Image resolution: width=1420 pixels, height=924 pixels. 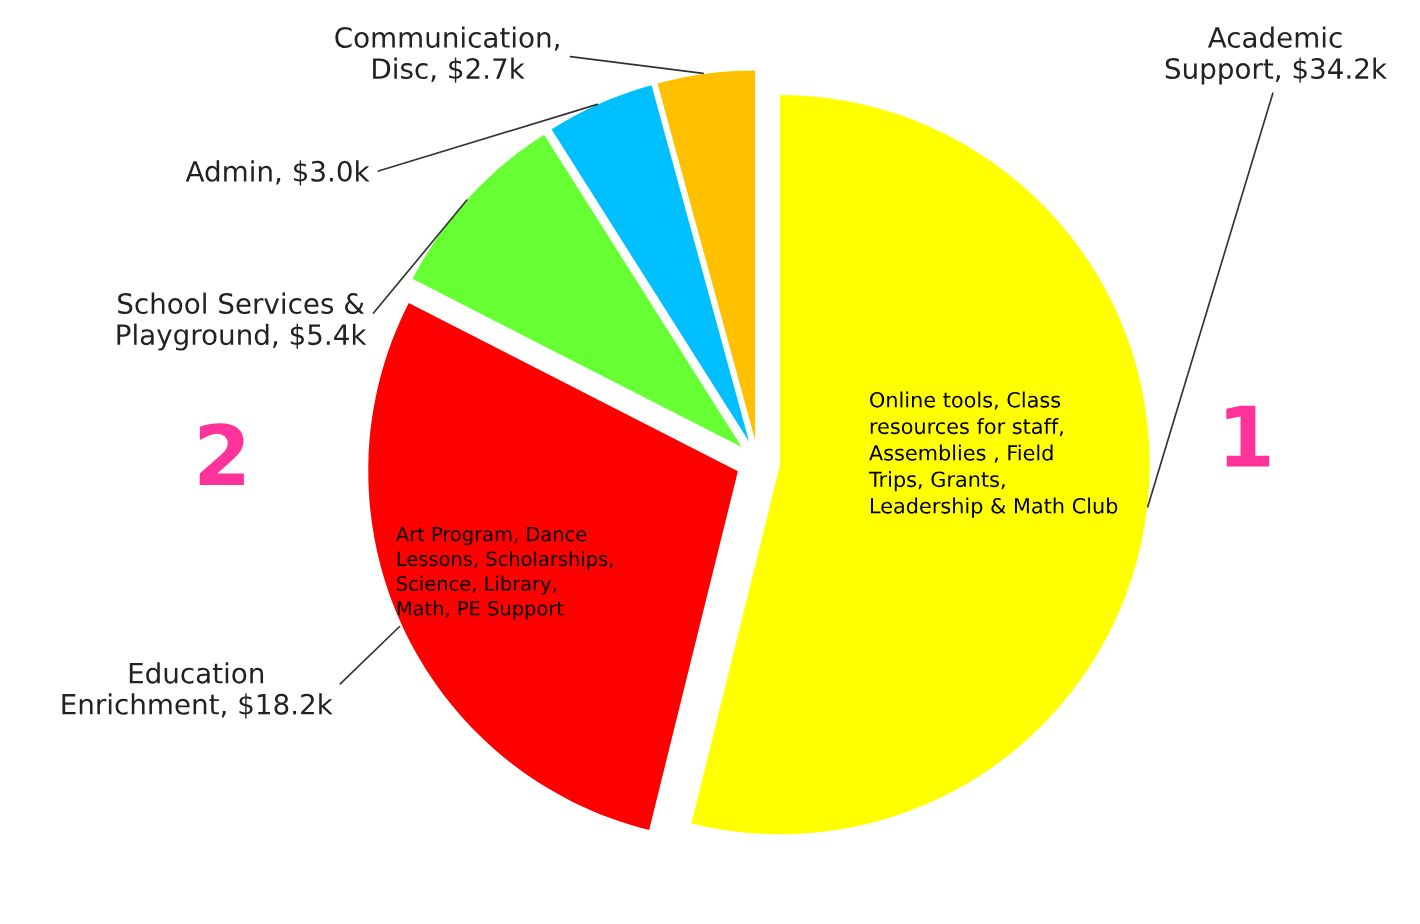 I want to click on text: 1, so click(x=1248, y=436).